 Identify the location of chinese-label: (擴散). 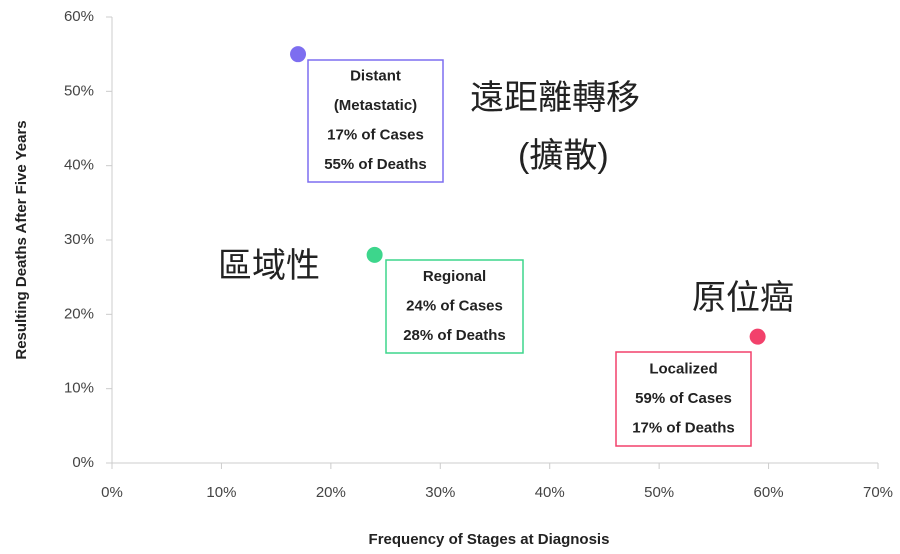
(563, 156).